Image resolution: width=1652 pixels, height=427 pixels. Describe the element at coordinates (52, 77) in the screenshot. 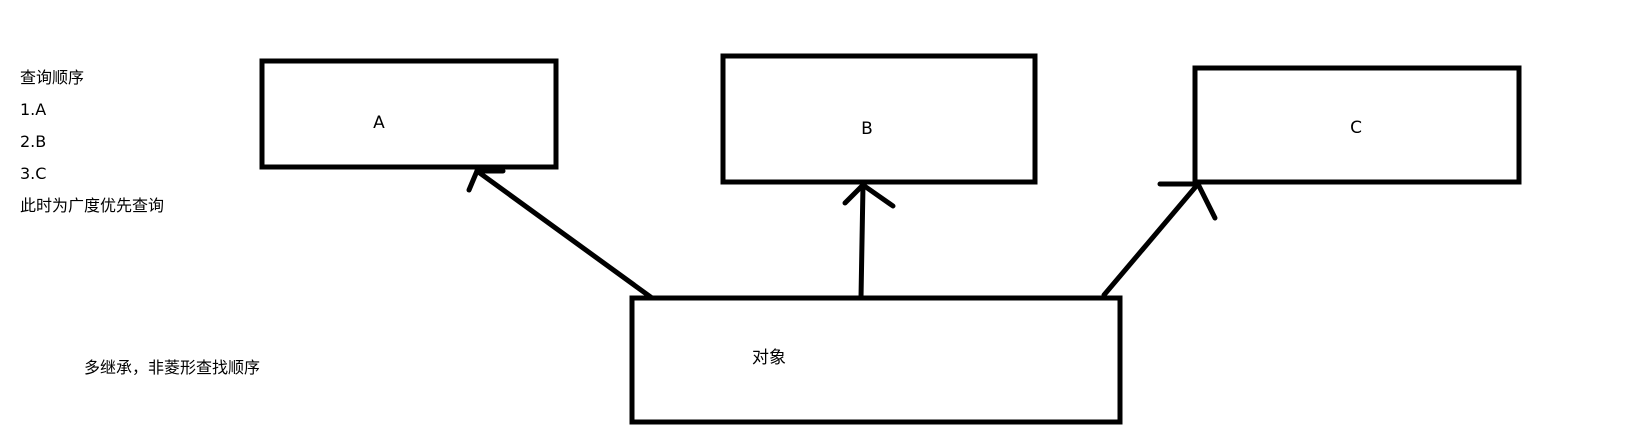

I see `query-order-title: 查询顺序` at that location.